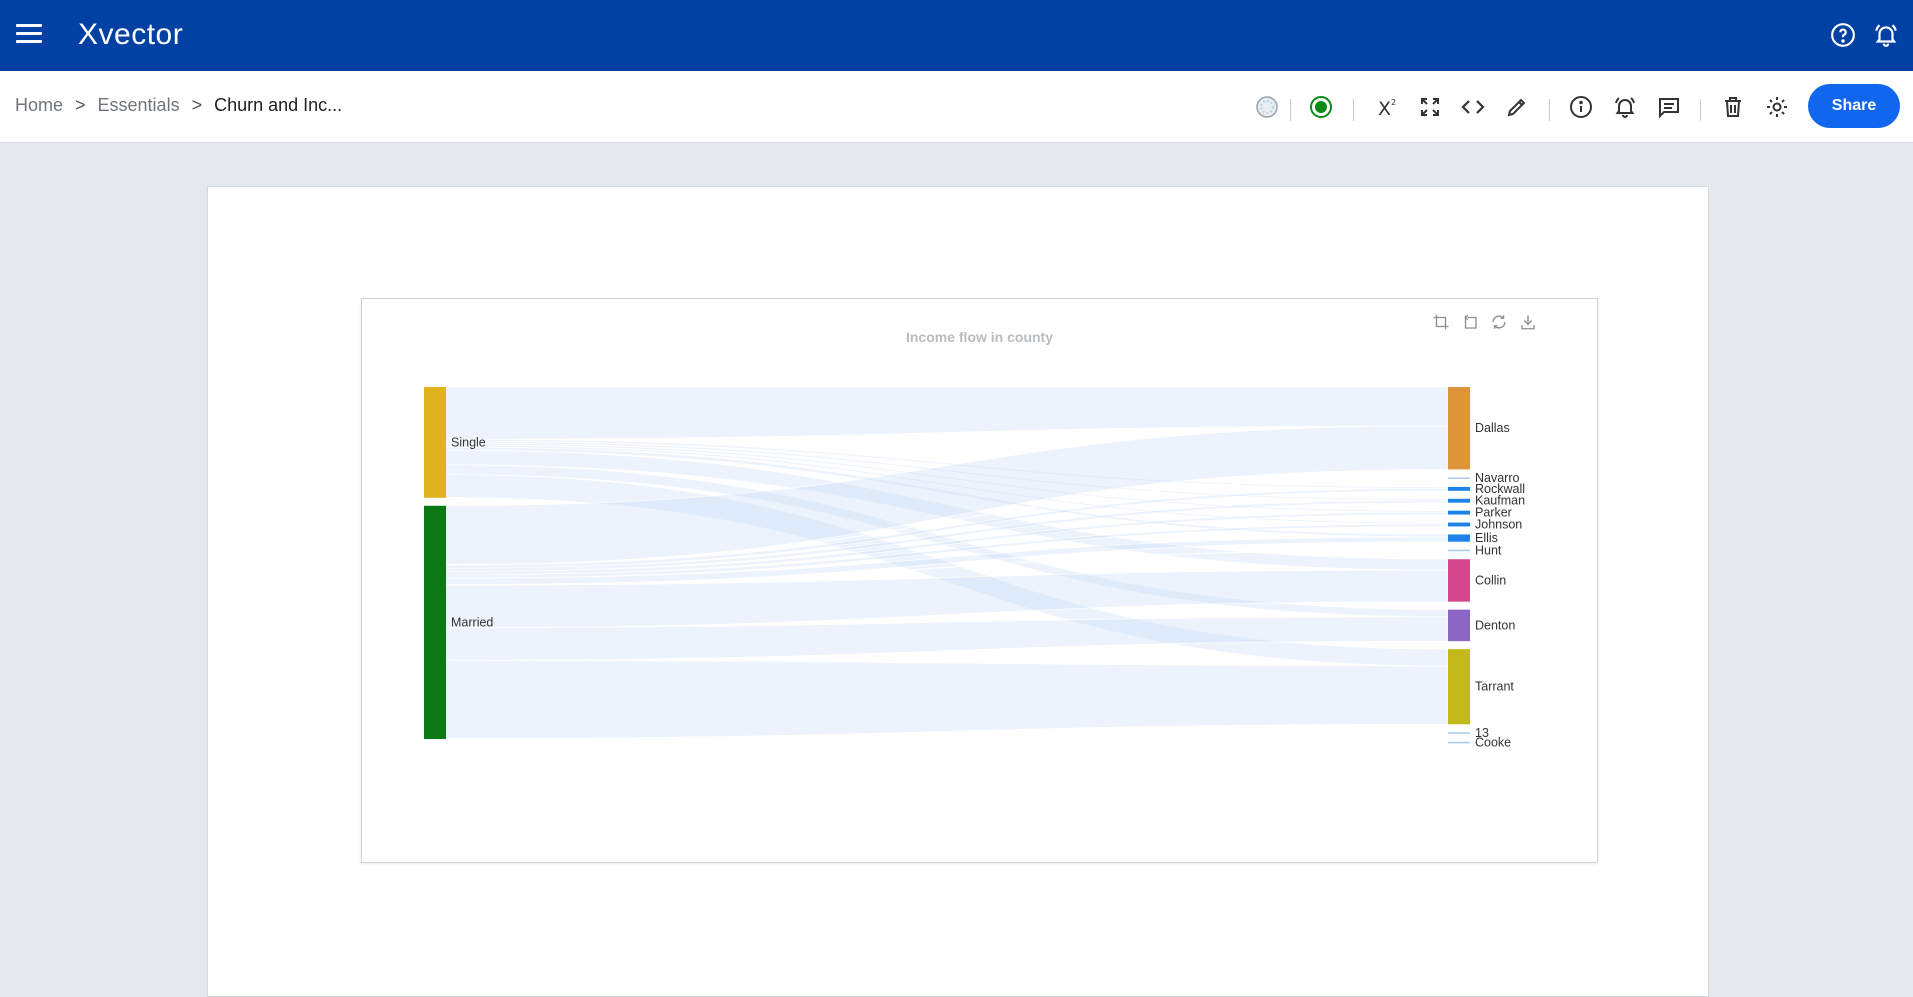  What do you see at coordinates (1267, 107) in the screenshot?
I see `loading-icon` at bounding box center [1267, 107].